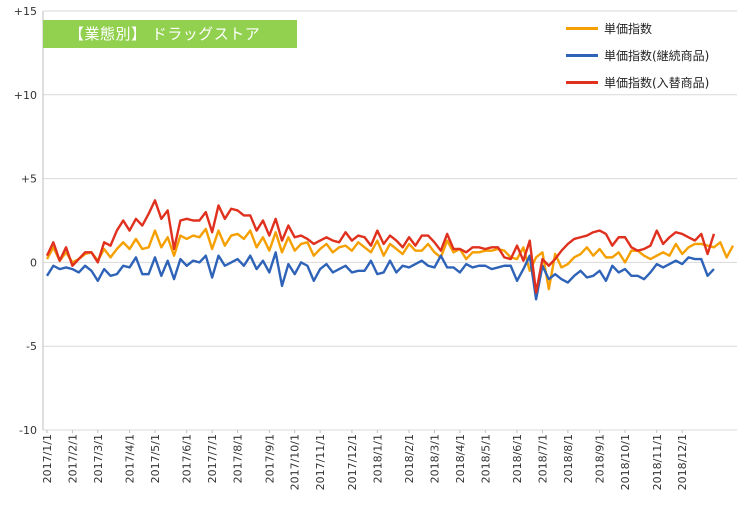 The width and height of the screenshot is (742, 513). I want to click on y-tick-label: +15, so click(25, 11).